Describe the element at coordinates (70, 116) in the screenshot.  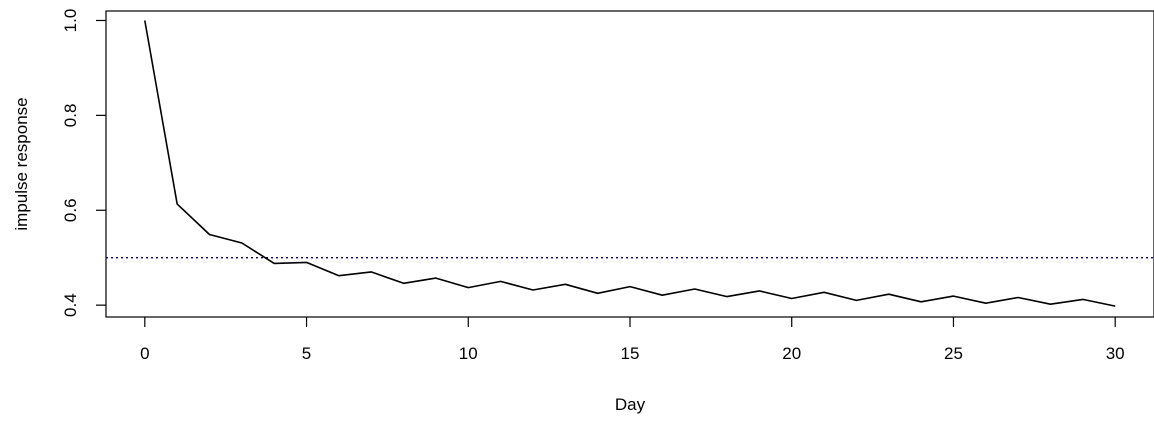
I see `y-tick-label: 0.8` at that location.